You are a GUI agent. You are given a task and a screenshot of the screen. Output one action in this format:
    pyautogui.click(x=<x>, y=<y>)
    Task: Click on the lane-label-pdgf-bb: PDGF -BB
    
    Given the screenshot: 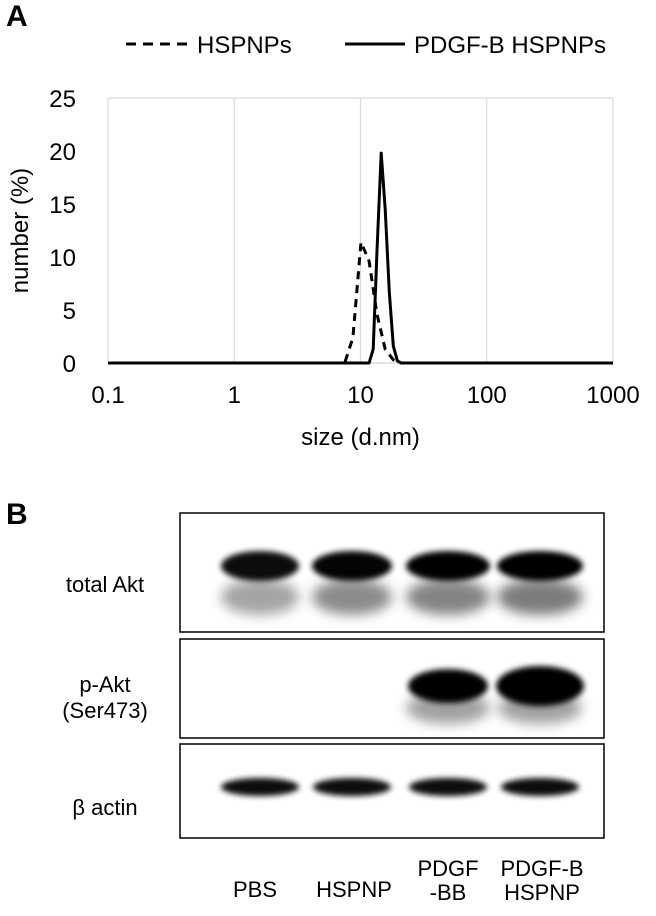 What is the action you would take?
    pyautogui.click(x=448, y=880)
    